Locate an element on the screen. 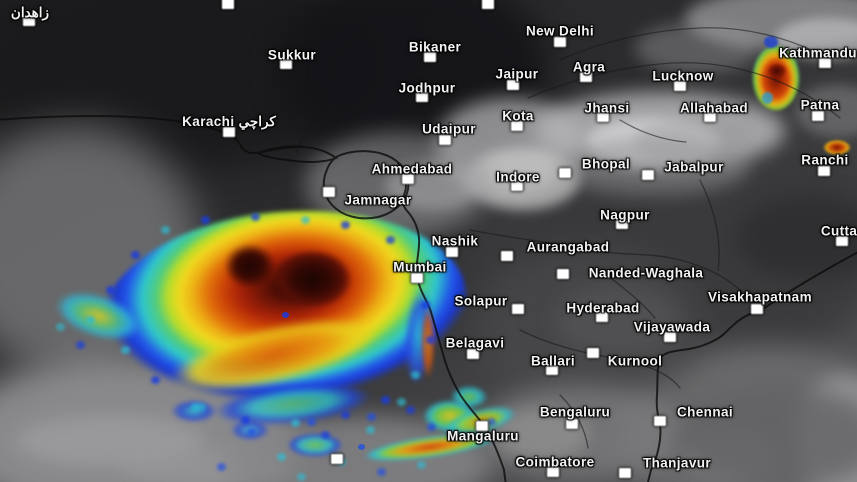 This screenshot has width=857, height=482. kathmandu-cell-bluedot2 is located at coordinates (767, 98).